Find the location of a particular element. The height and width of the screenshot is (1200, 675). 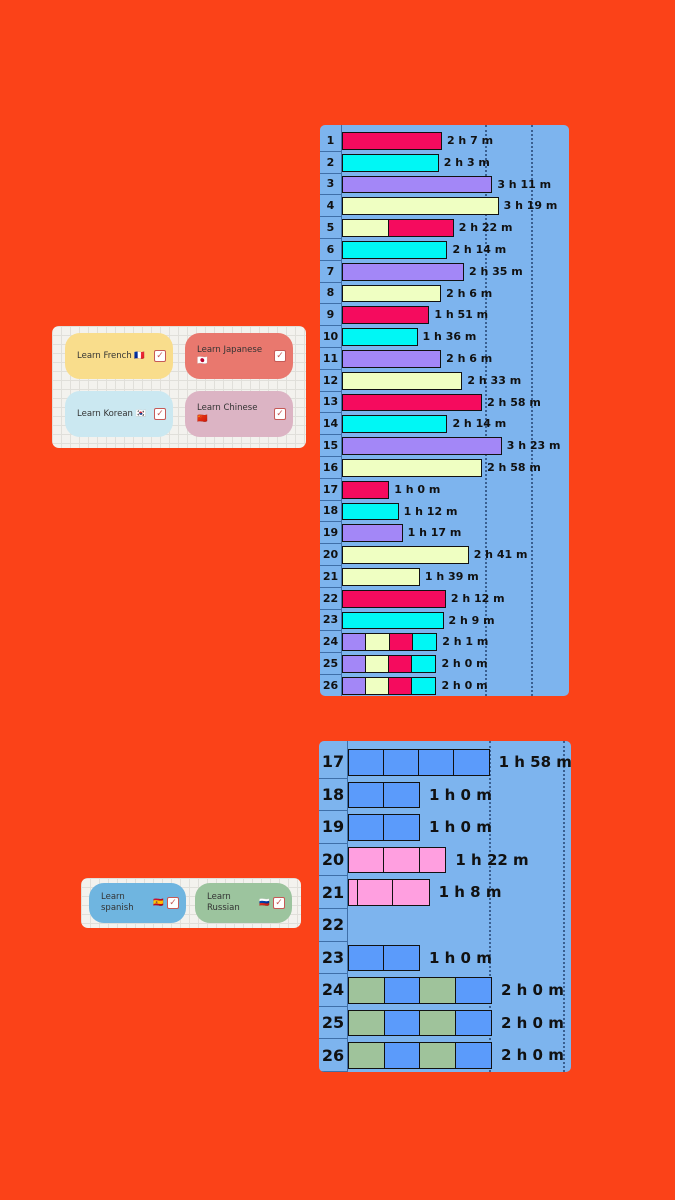

spain-flag-icon: 🇪🇸 is located at coordinates (158, 902).